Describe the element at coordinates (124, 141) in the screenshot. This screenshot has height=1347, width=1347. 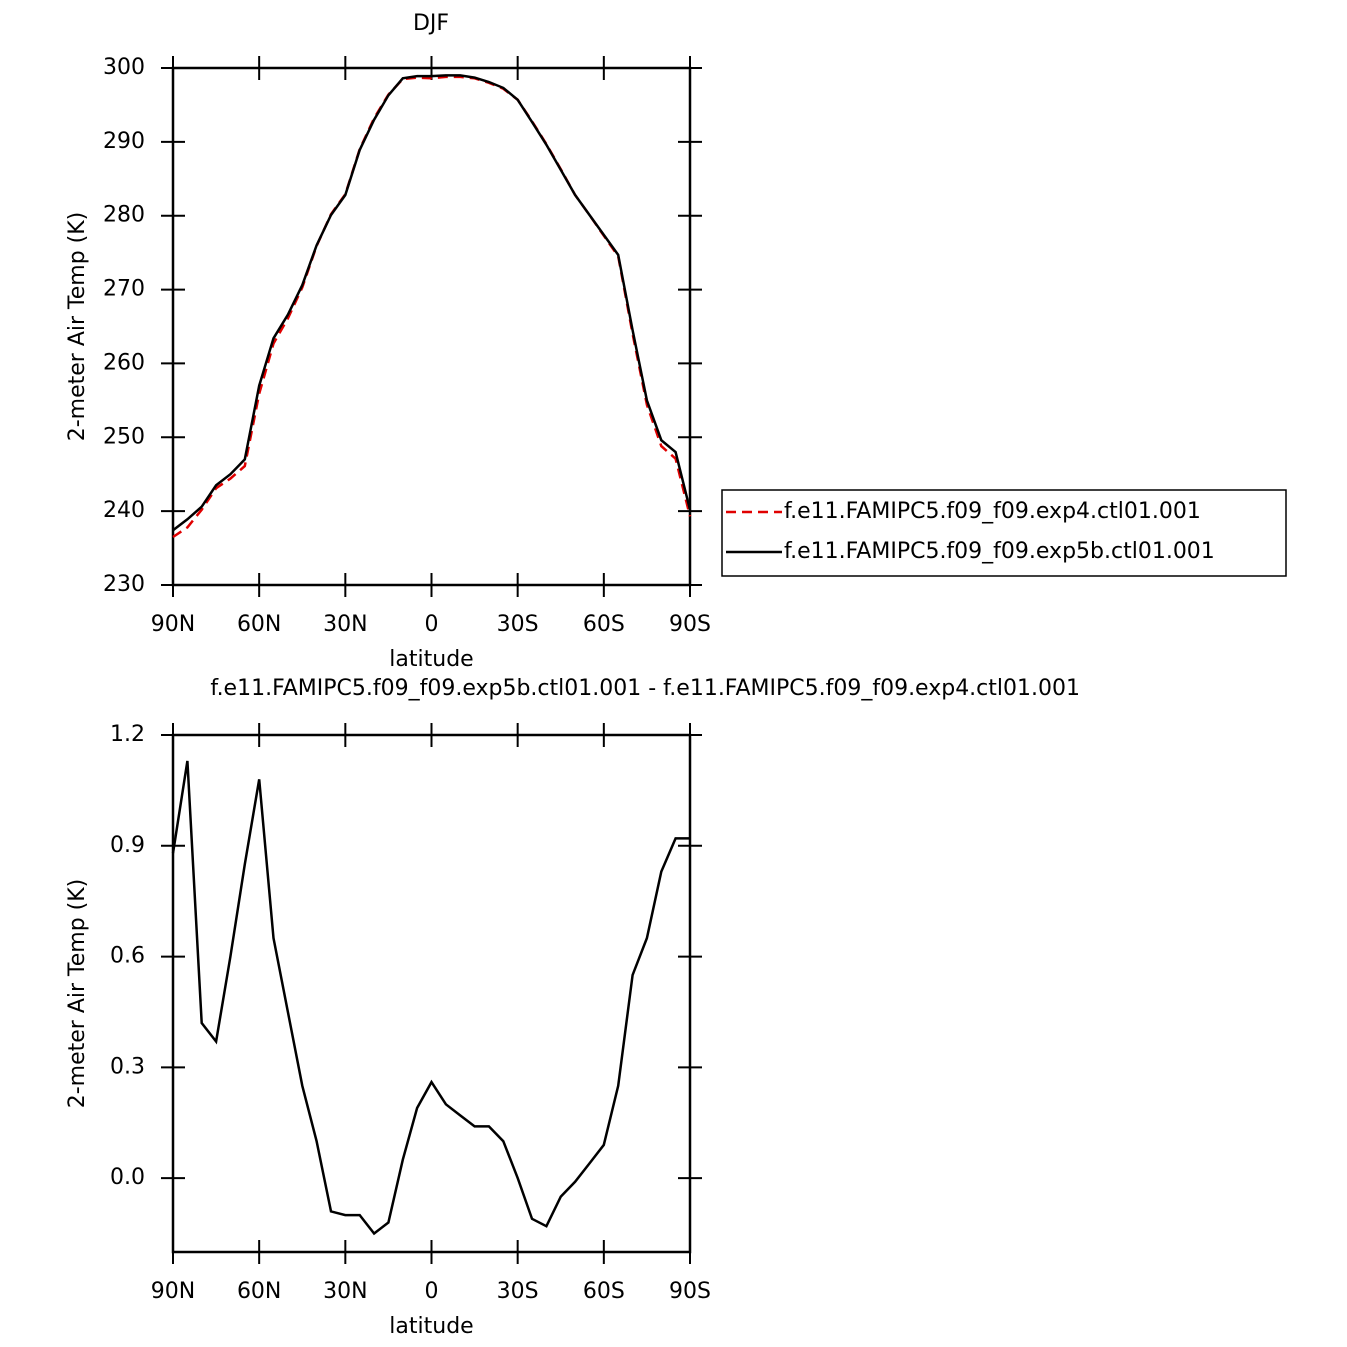
I see `y-tick-label: 290` at that location.